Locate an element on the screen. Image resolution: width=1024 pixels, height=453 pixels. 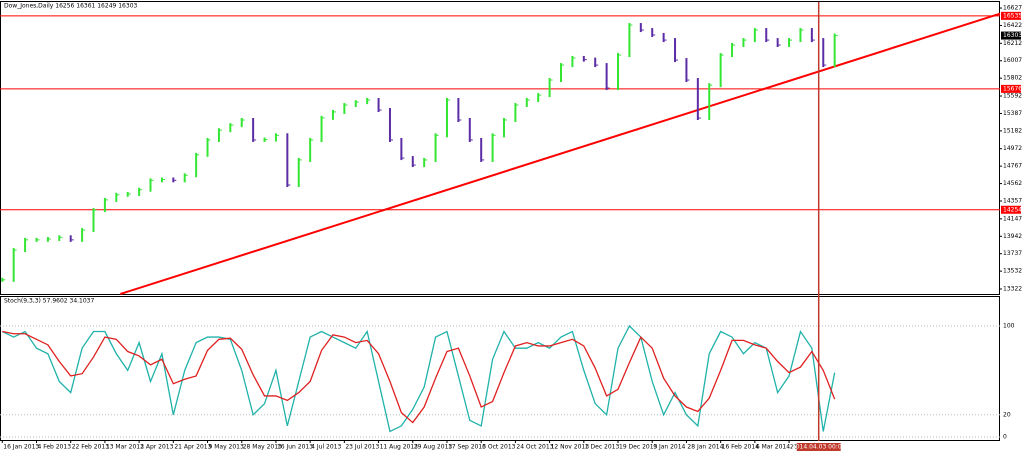
y-tick-label: 20 is located at coordinates (1007, 414).